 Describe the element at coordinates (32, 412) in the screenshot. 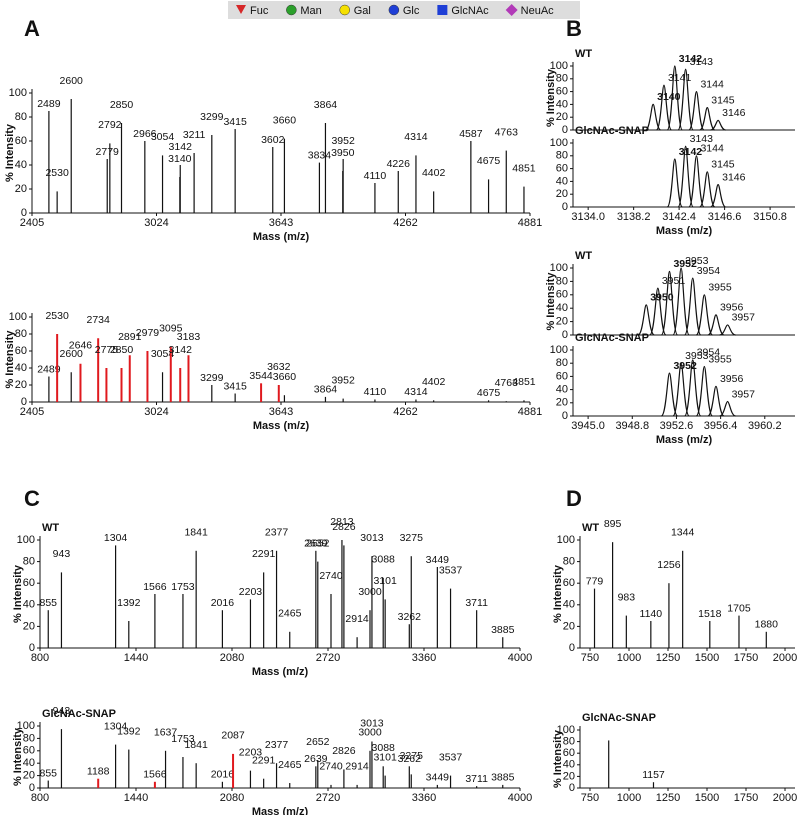

I see `x-tick-label: 2405` at that location.